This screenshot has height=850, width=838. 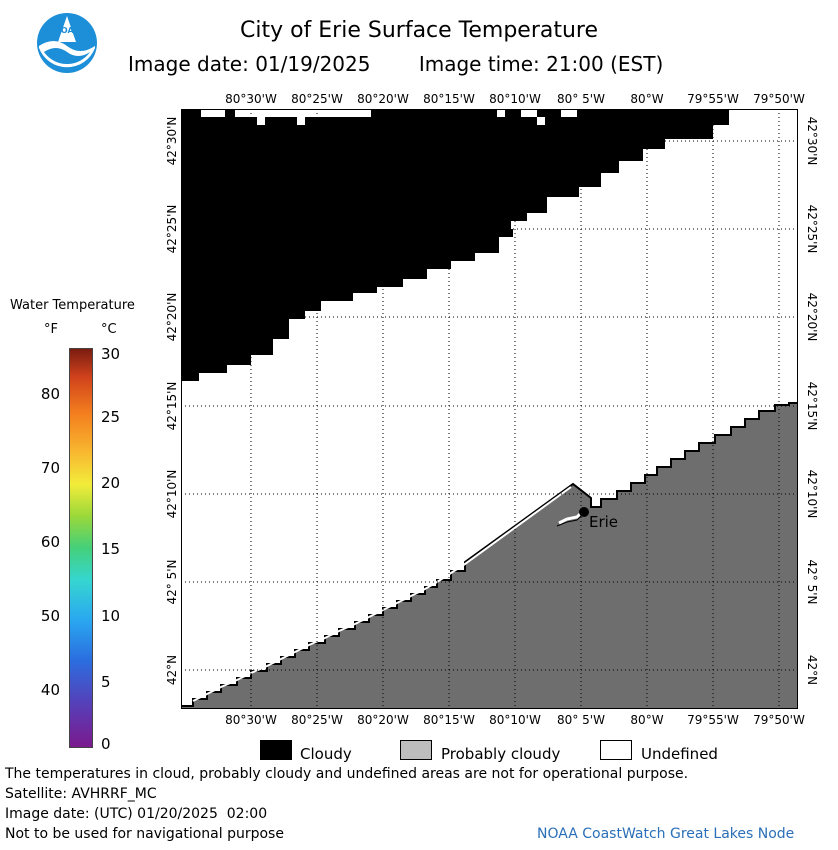 I want to click on cloudy-label: Cloudy, so click(x=326, y=754).